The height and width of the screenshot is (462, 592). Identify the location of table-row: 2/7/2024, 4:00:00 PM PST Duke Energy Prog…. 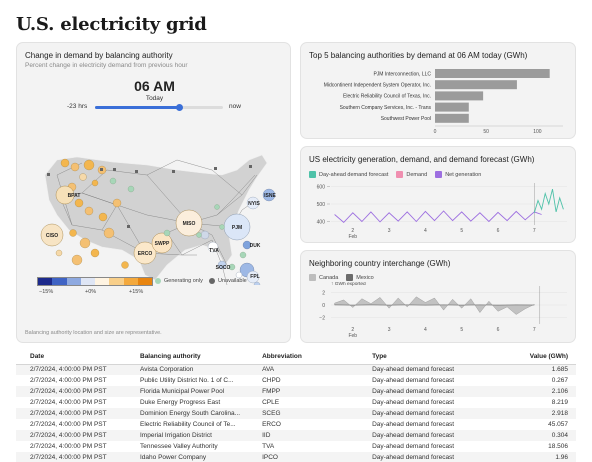
(296, 402).